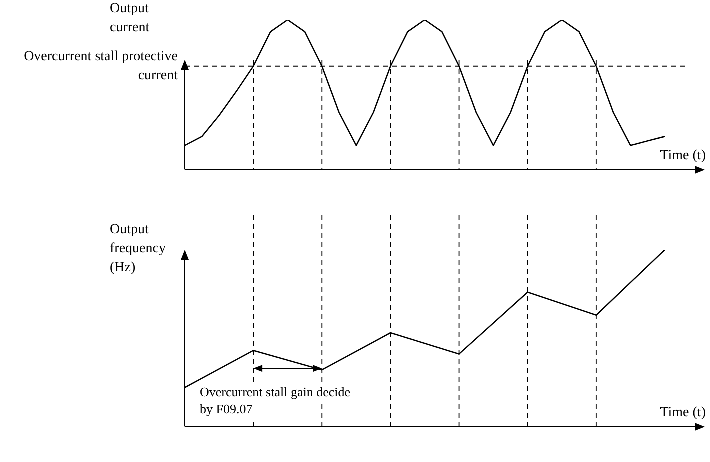  Describe the element at coordinates (138, 249) in the screenshot. I see `y-axis-title: Output frequency (Hz)` at that location.